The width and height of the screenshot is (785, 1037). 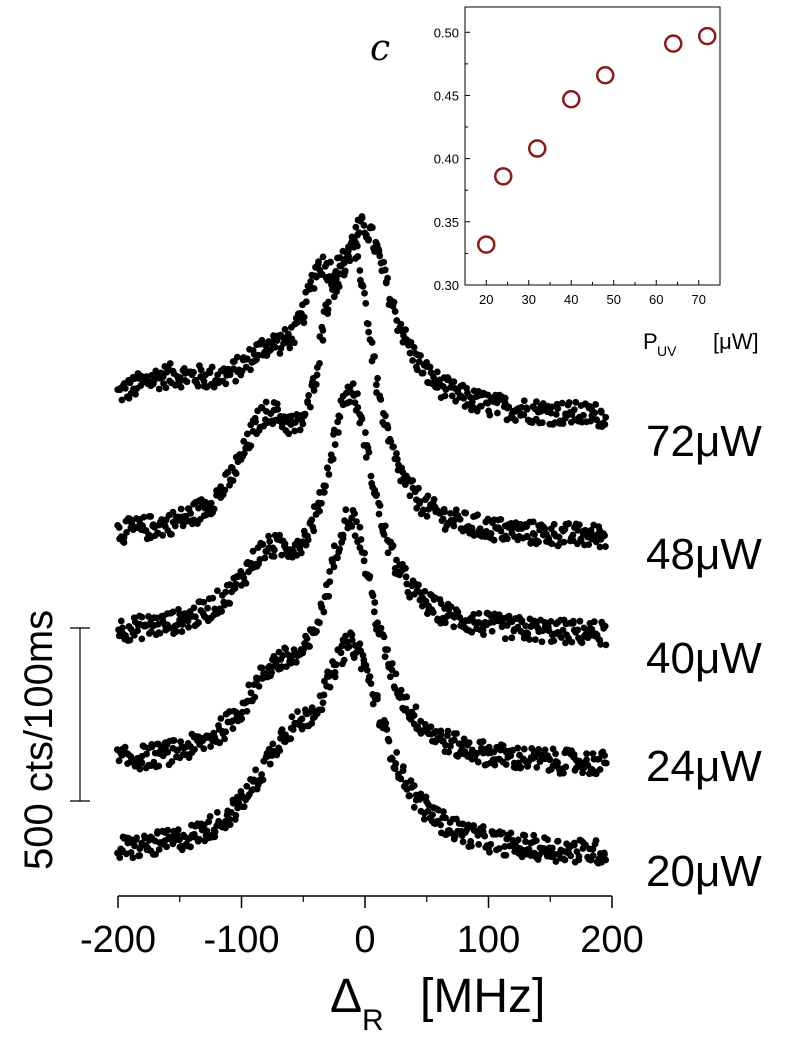 I want to click on series-labels: 72μW 48μW 40μW 24μW 20μW, so click(x=704, y=656).